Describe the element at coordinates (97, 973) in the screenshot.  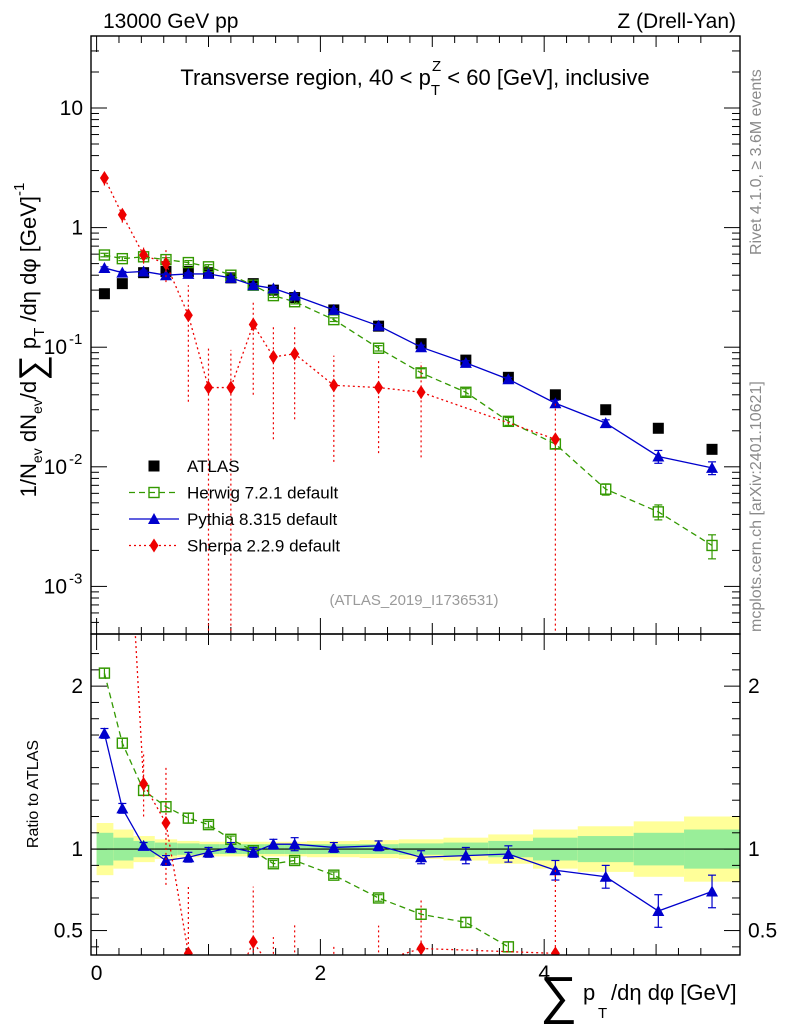
I see `xtick-label: 0` at that location.